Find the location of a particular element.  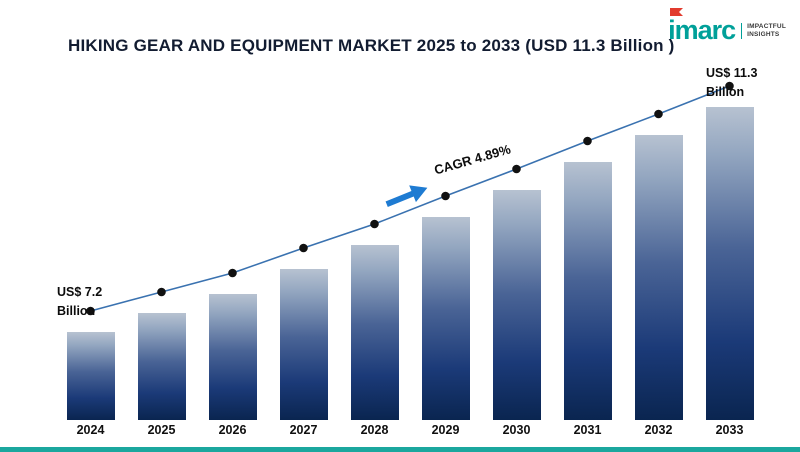

bar-2031 is located at coordinates (588, 291).